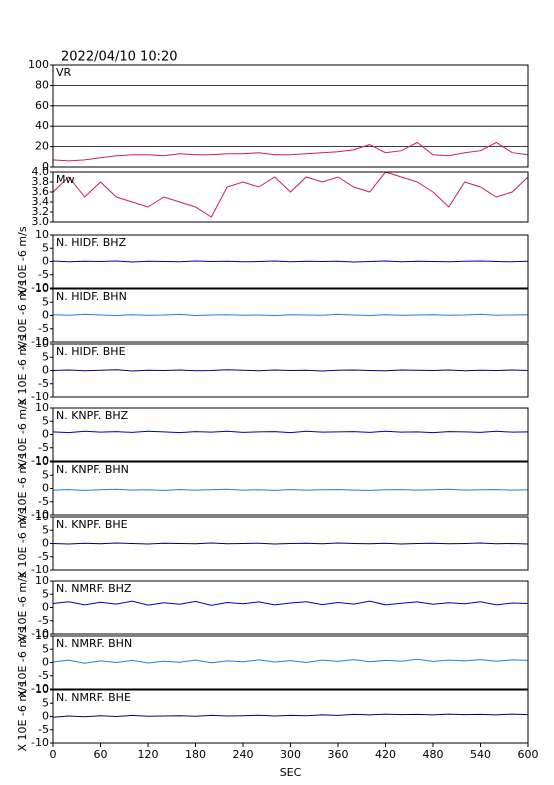  What do you see at coordinates (528, 754) in the screenshot?
I see `x-tick-label: 600` at bounding box center [528, 754].